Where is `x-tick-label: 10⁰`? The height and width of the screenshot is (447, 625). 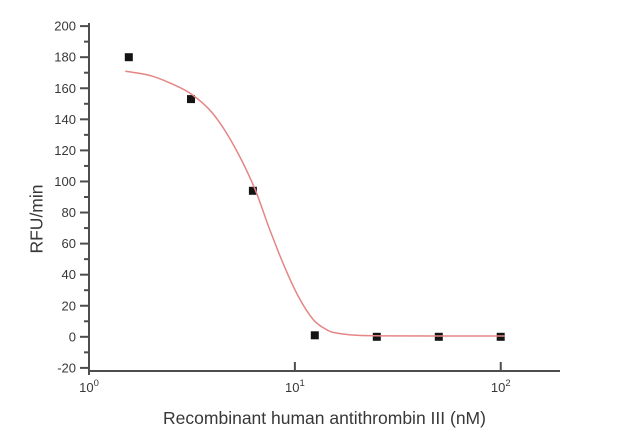 x-tick-label: 10⁰ is located at coordinates (89, 386).